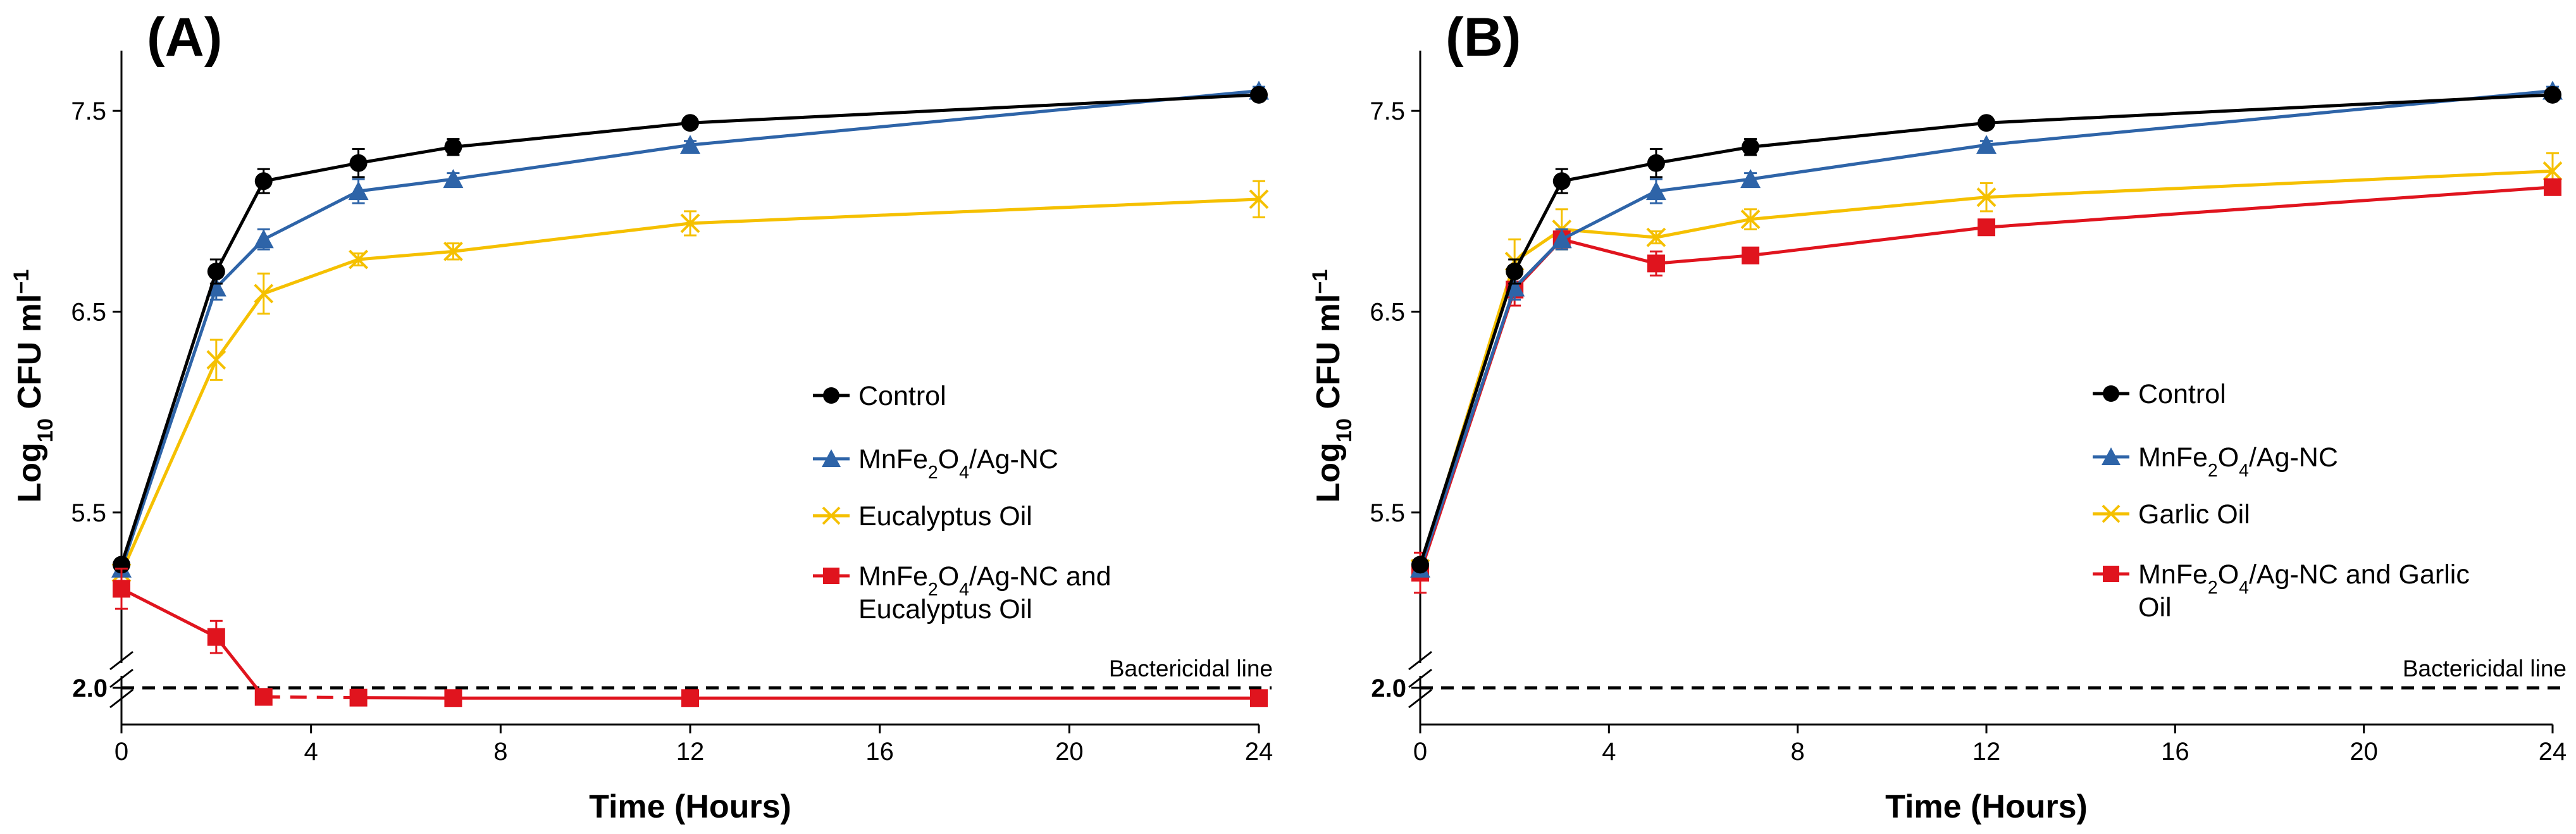 This screenshot has height=834, width=2576. What do you see at coordinates (33, 385) in the screenshot?
I see `y-axis-title: Log10 CFU ml−1` at bounding box center [33, 385].